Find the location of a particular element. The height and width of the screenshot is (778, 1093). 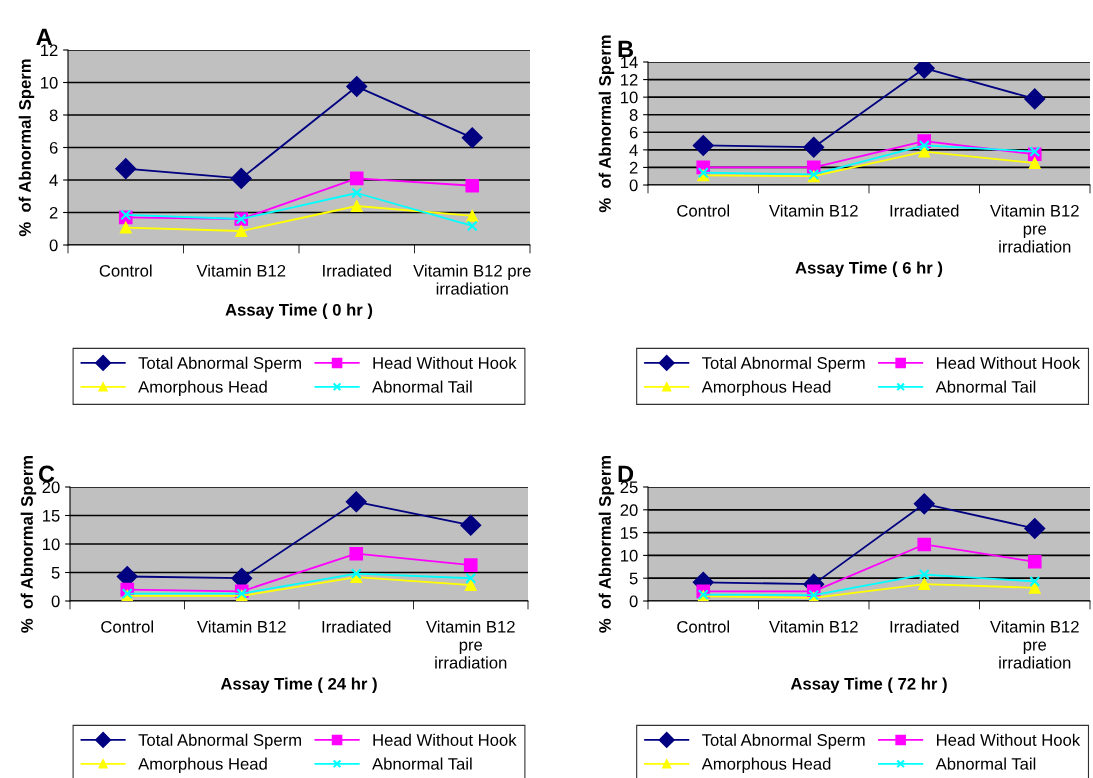

y-tick-label: 25 is located at coordinates (629, 487).